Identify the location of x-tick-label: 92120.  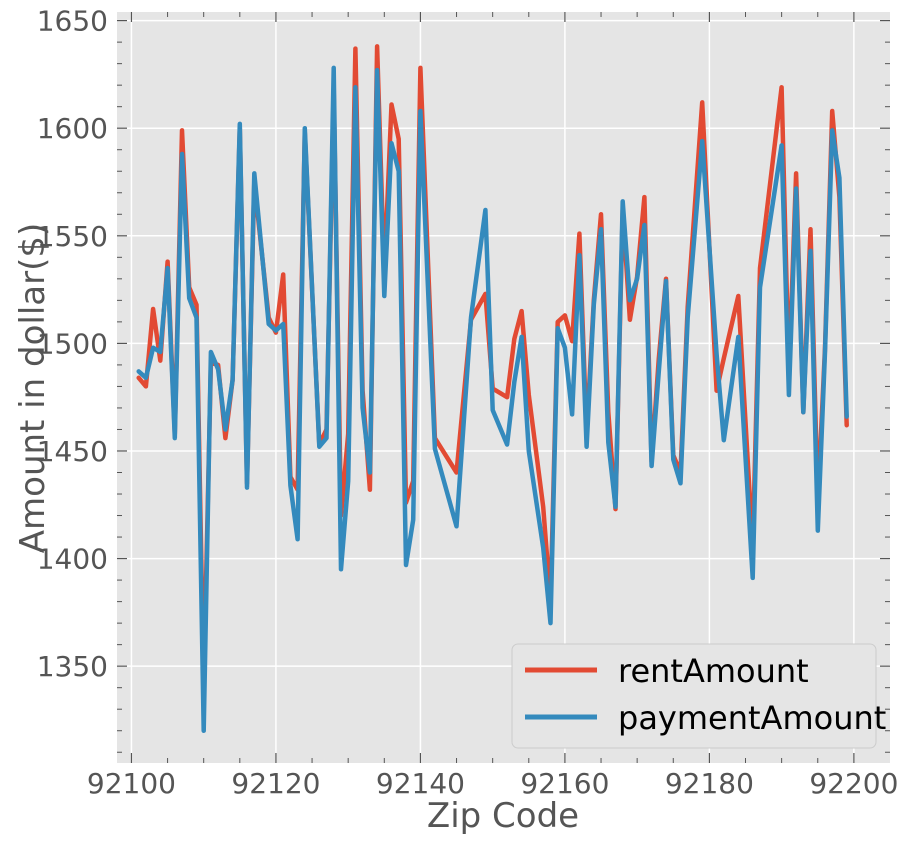
(275, 783).